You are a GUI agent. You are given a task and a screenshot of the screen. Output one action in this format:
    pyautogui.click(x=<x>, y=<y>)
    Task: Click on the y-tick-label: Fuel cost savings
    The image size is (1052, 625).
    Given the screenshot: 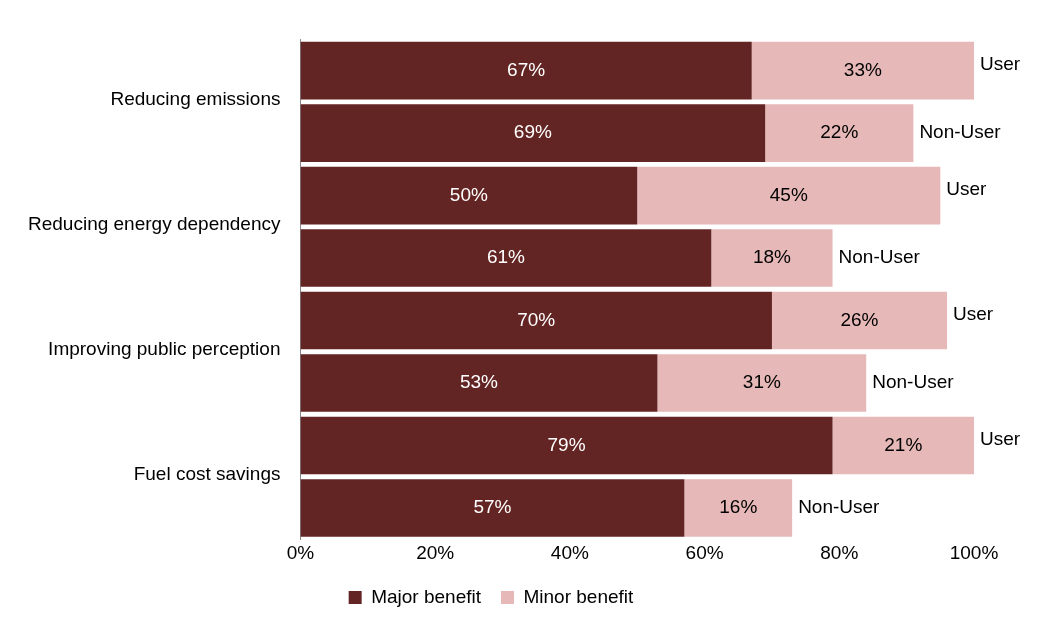 What is the action you would take?
    pyautogui.click(x=207, y=473)
    